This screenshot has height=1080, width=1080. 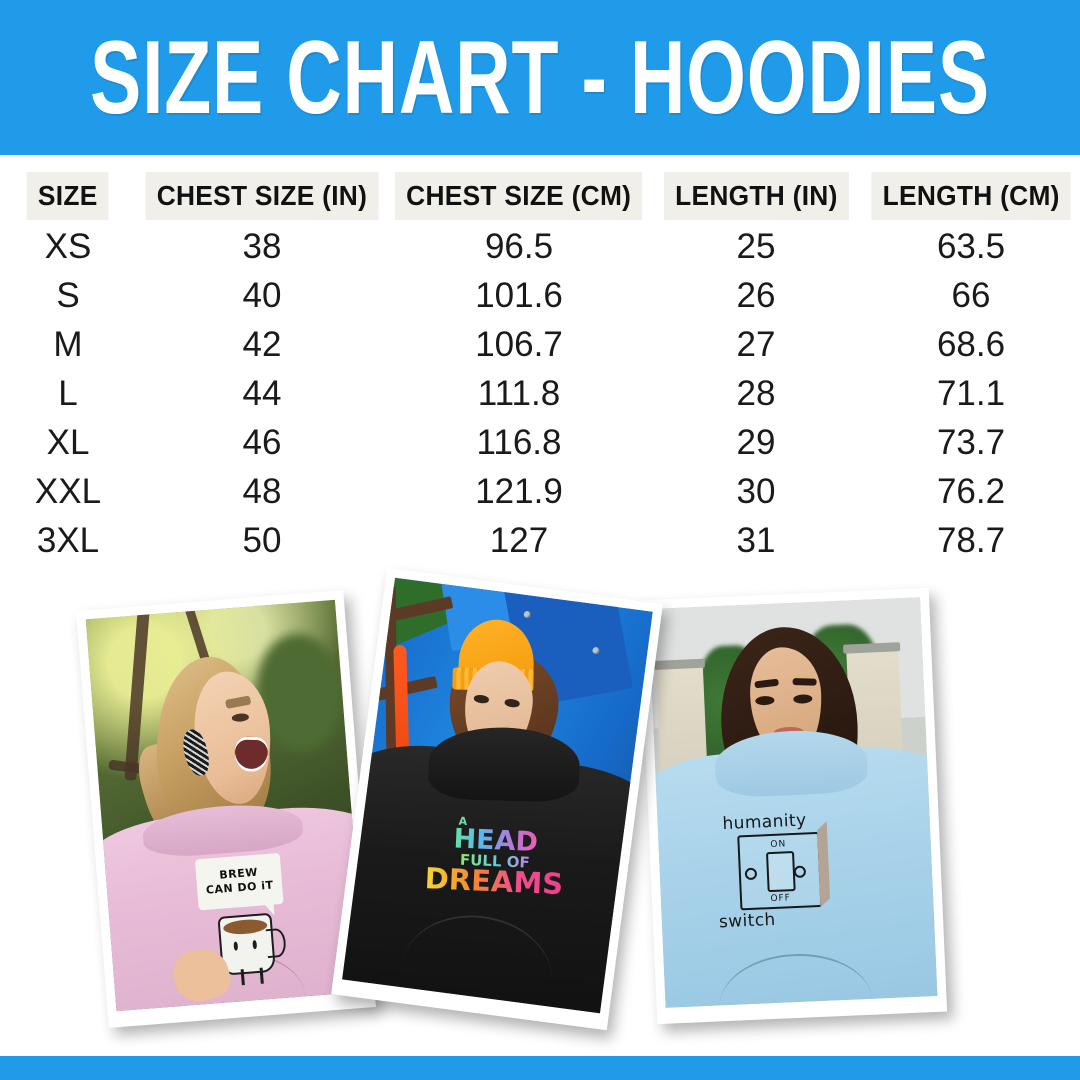 I want to click on switch-off-label: OFF, so click(x=781, y=898).